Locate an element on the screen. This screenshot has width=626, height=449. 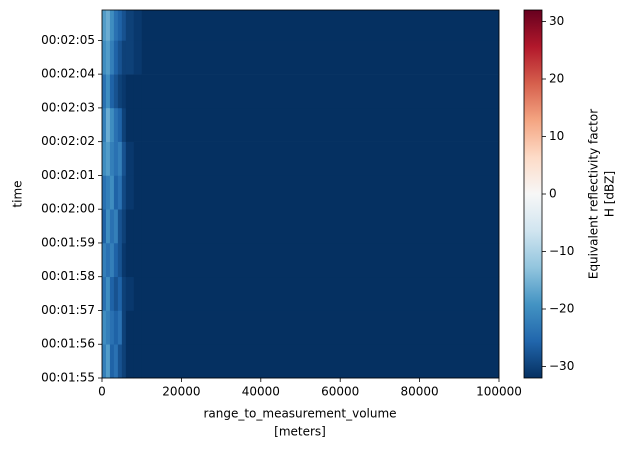
x-tick-label: 40000 is located at coordinates (261, 392).